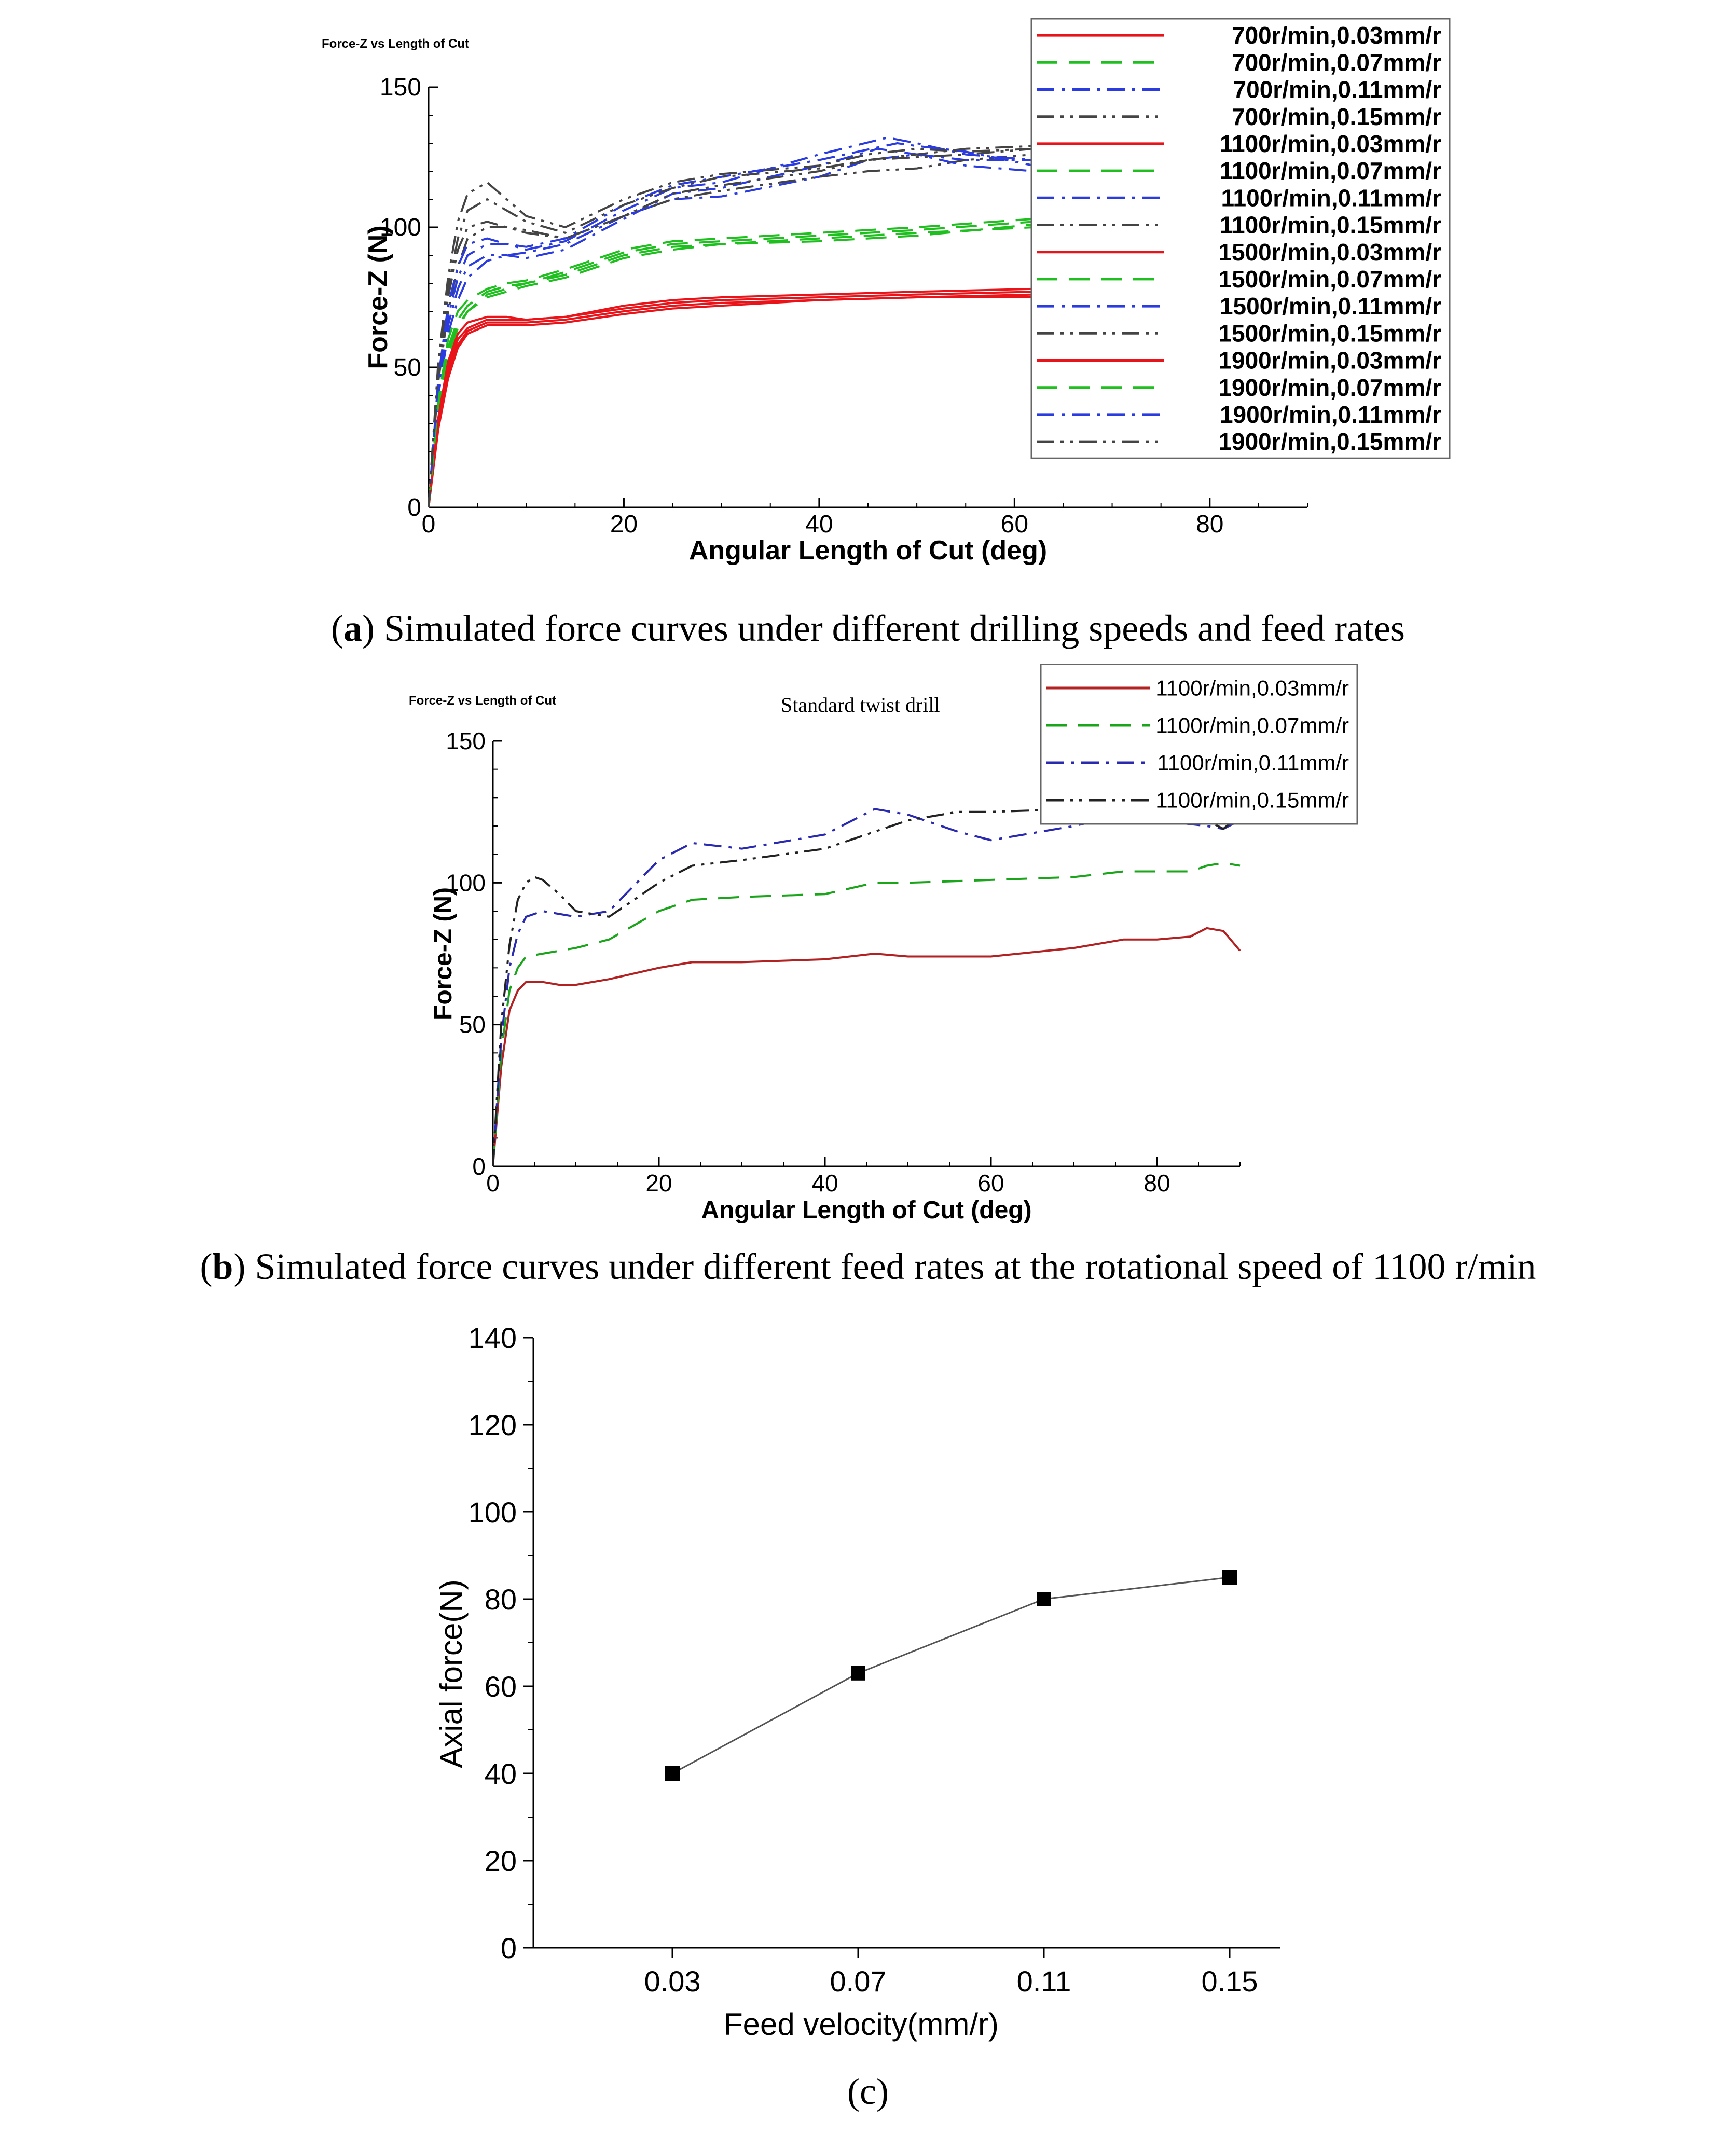  Describe the element at coordinates (1337, 62) in the screenshot. I see `legend-label-2: 700r/min,0.07mm/r` at that location.